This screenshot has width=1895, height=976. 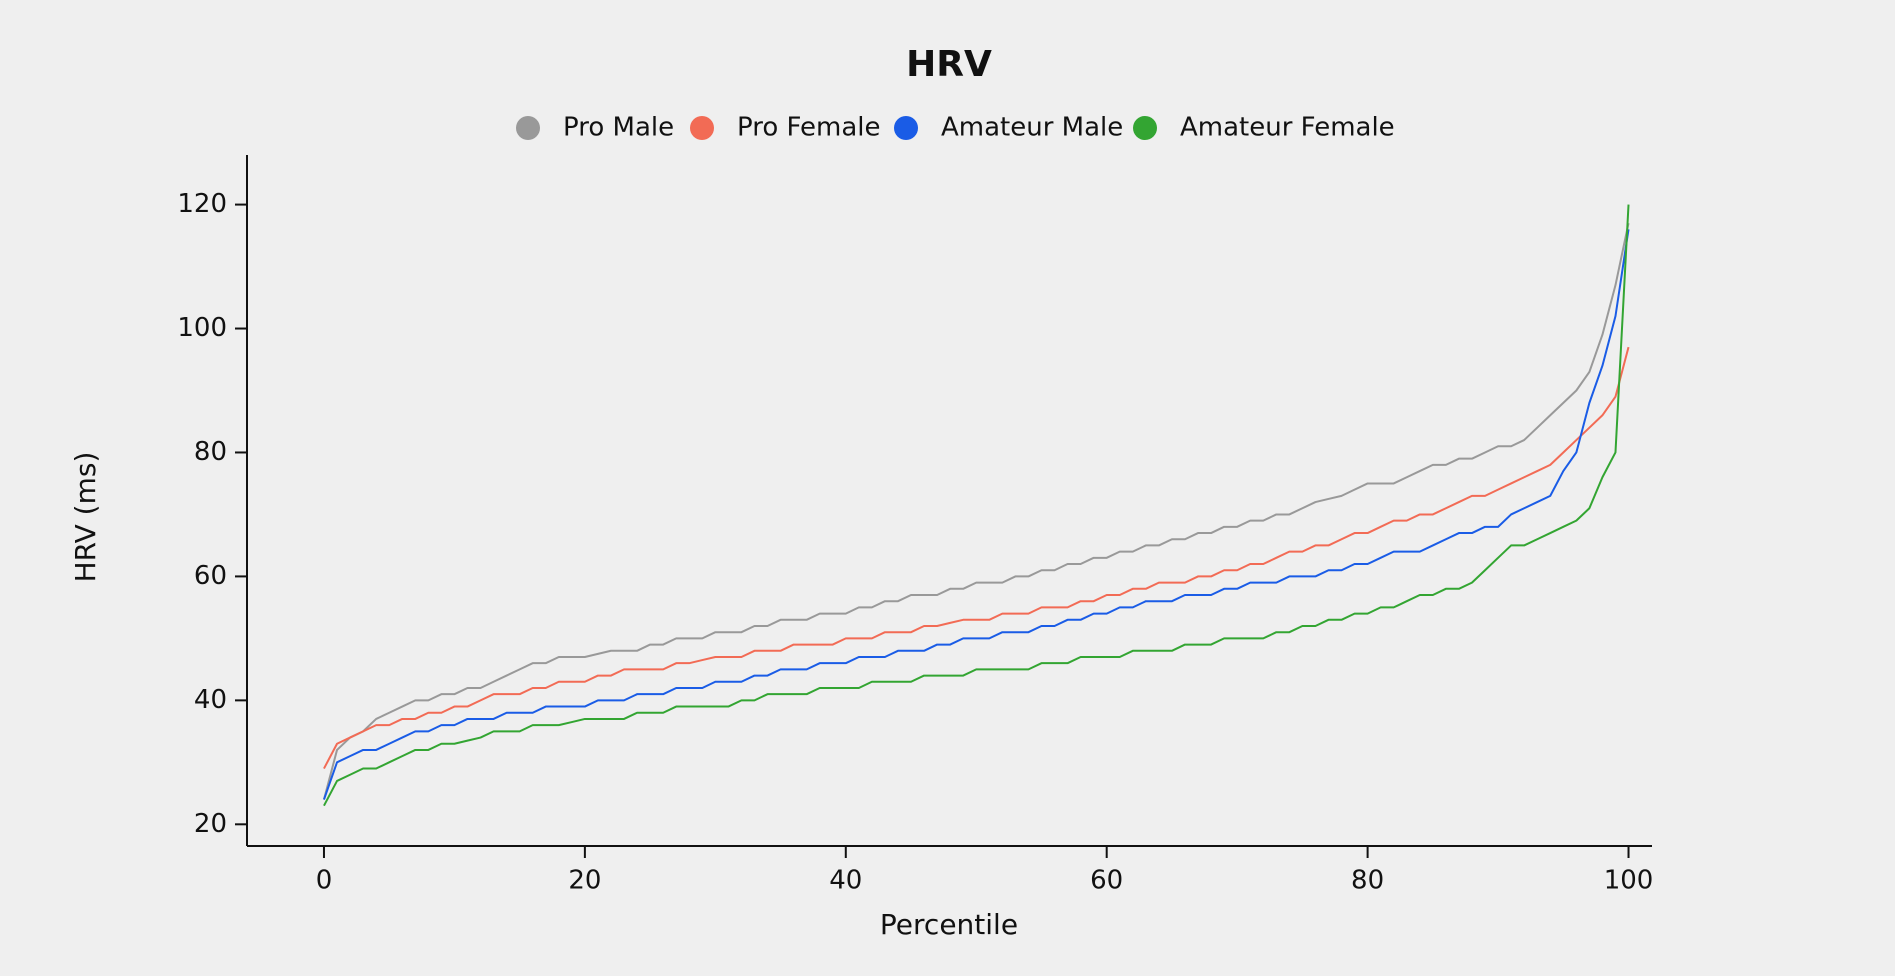 What do you see at coordinates (210, 576) in the screenshot?
I see `y-tick-label: 60` at bounding box center [210, 576].